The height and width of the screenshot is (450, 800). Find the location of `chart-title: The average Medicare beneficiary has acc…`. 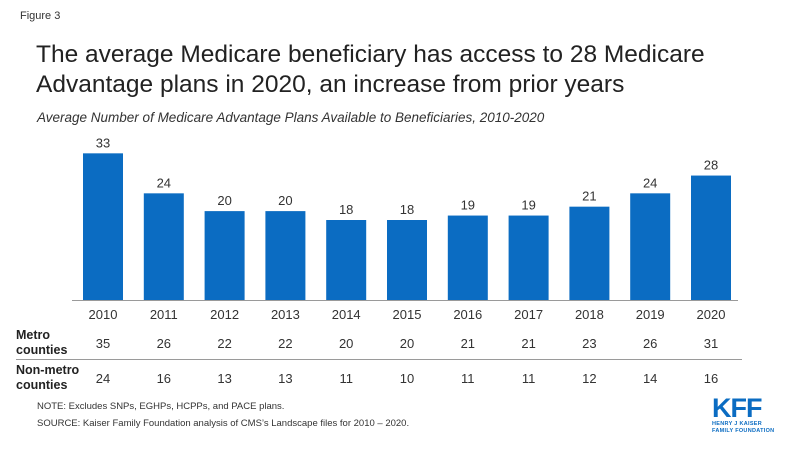

chart-title: The average Medicare beneficiary has acc… is located at coordinates (370, 69).